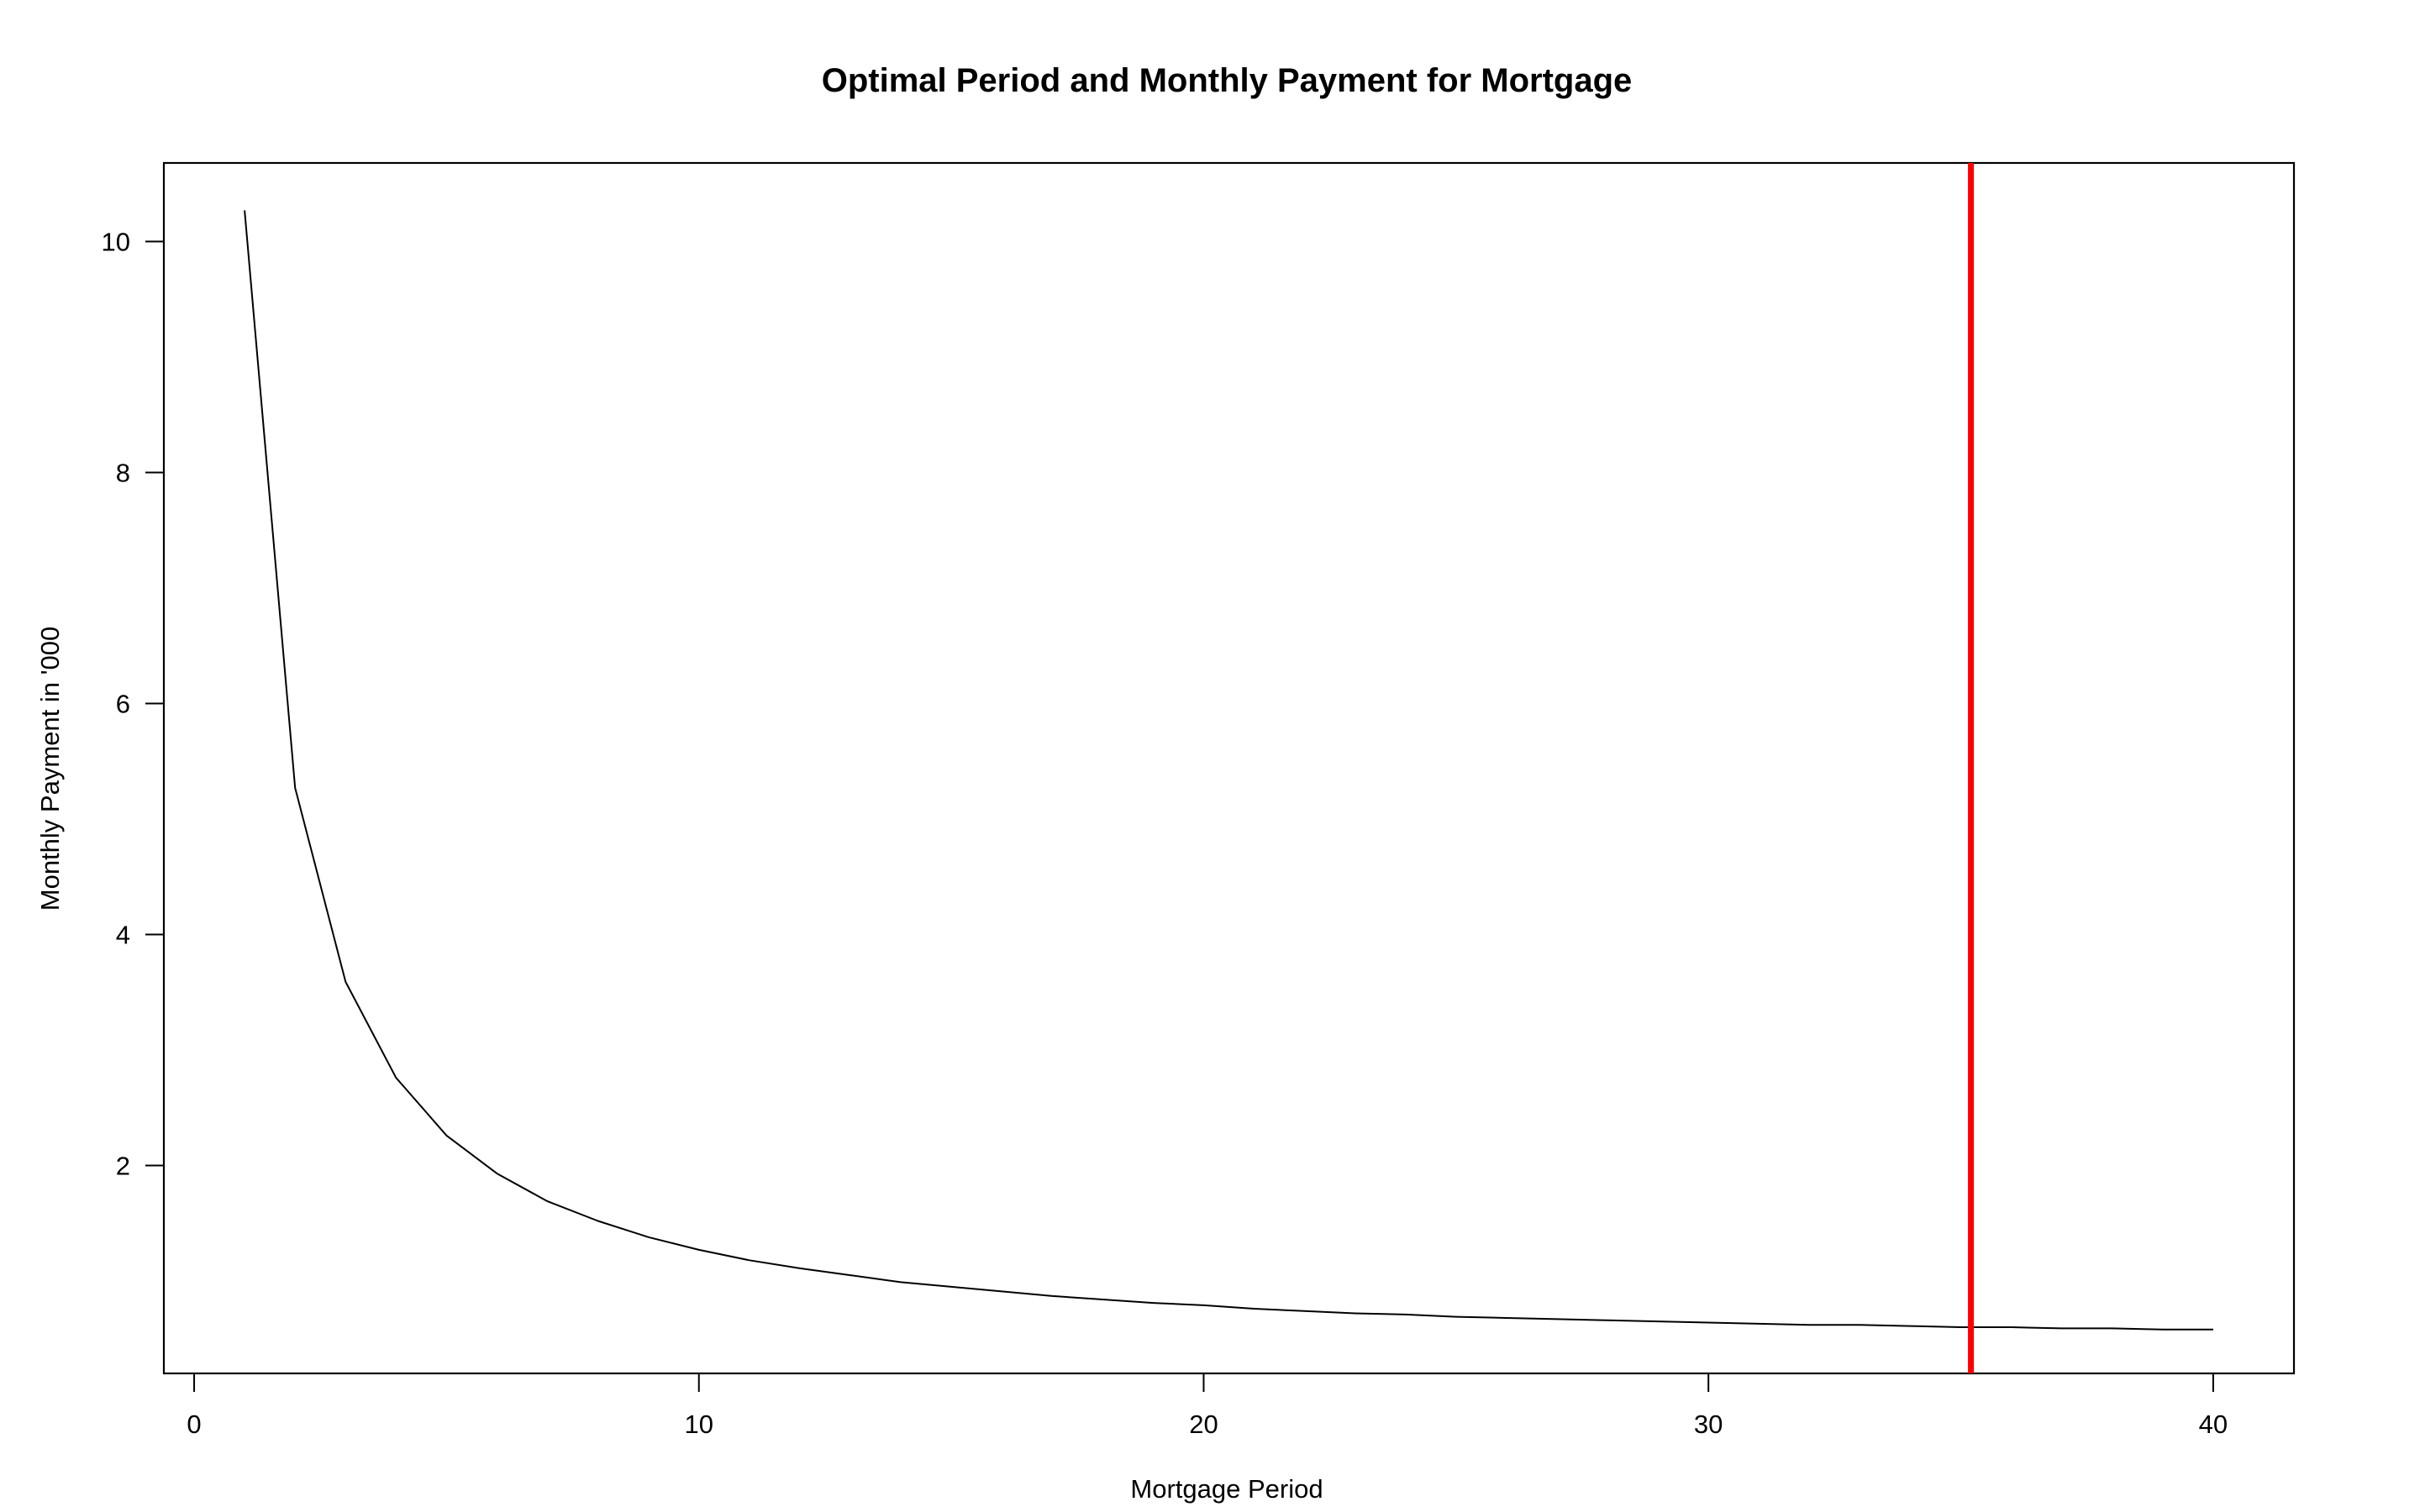 Image resolution: width=2420 pixels, height=1512 pixels. What do you see at coordinates (1226, 1489) in the screenshot?
I see `x-axis-label: Mortgage Period` at bounding box center [1226, 1489].